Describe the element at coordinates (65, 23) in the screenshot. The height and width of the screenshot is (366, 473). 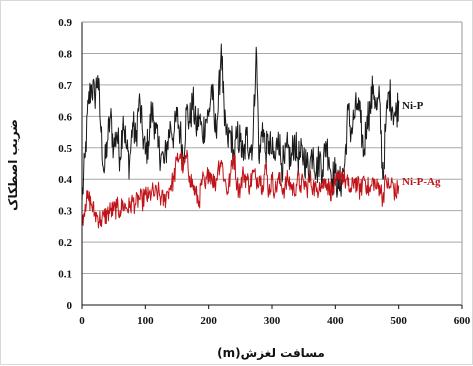
I see `y-tick-label: 0.9` at that location.